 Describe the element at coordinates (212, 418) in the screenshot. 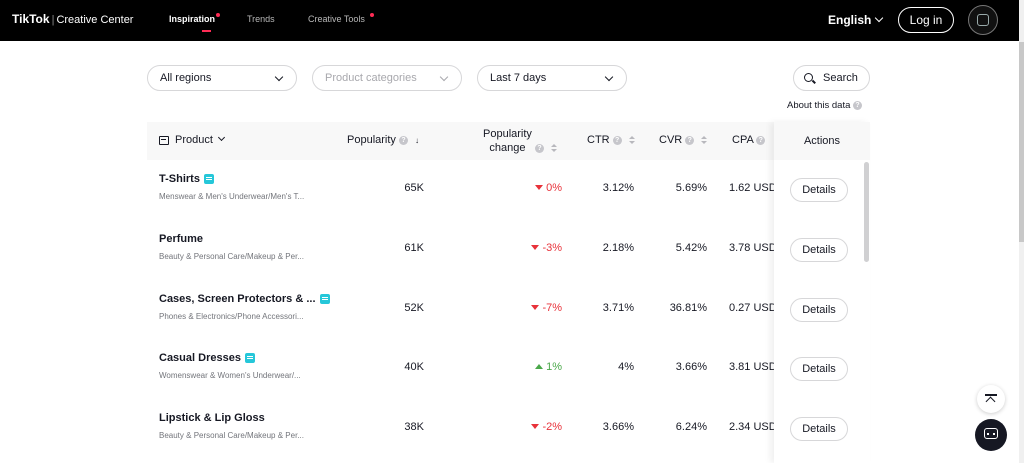

I see `product-name: Lipstick & Lip Gloss` at that location.